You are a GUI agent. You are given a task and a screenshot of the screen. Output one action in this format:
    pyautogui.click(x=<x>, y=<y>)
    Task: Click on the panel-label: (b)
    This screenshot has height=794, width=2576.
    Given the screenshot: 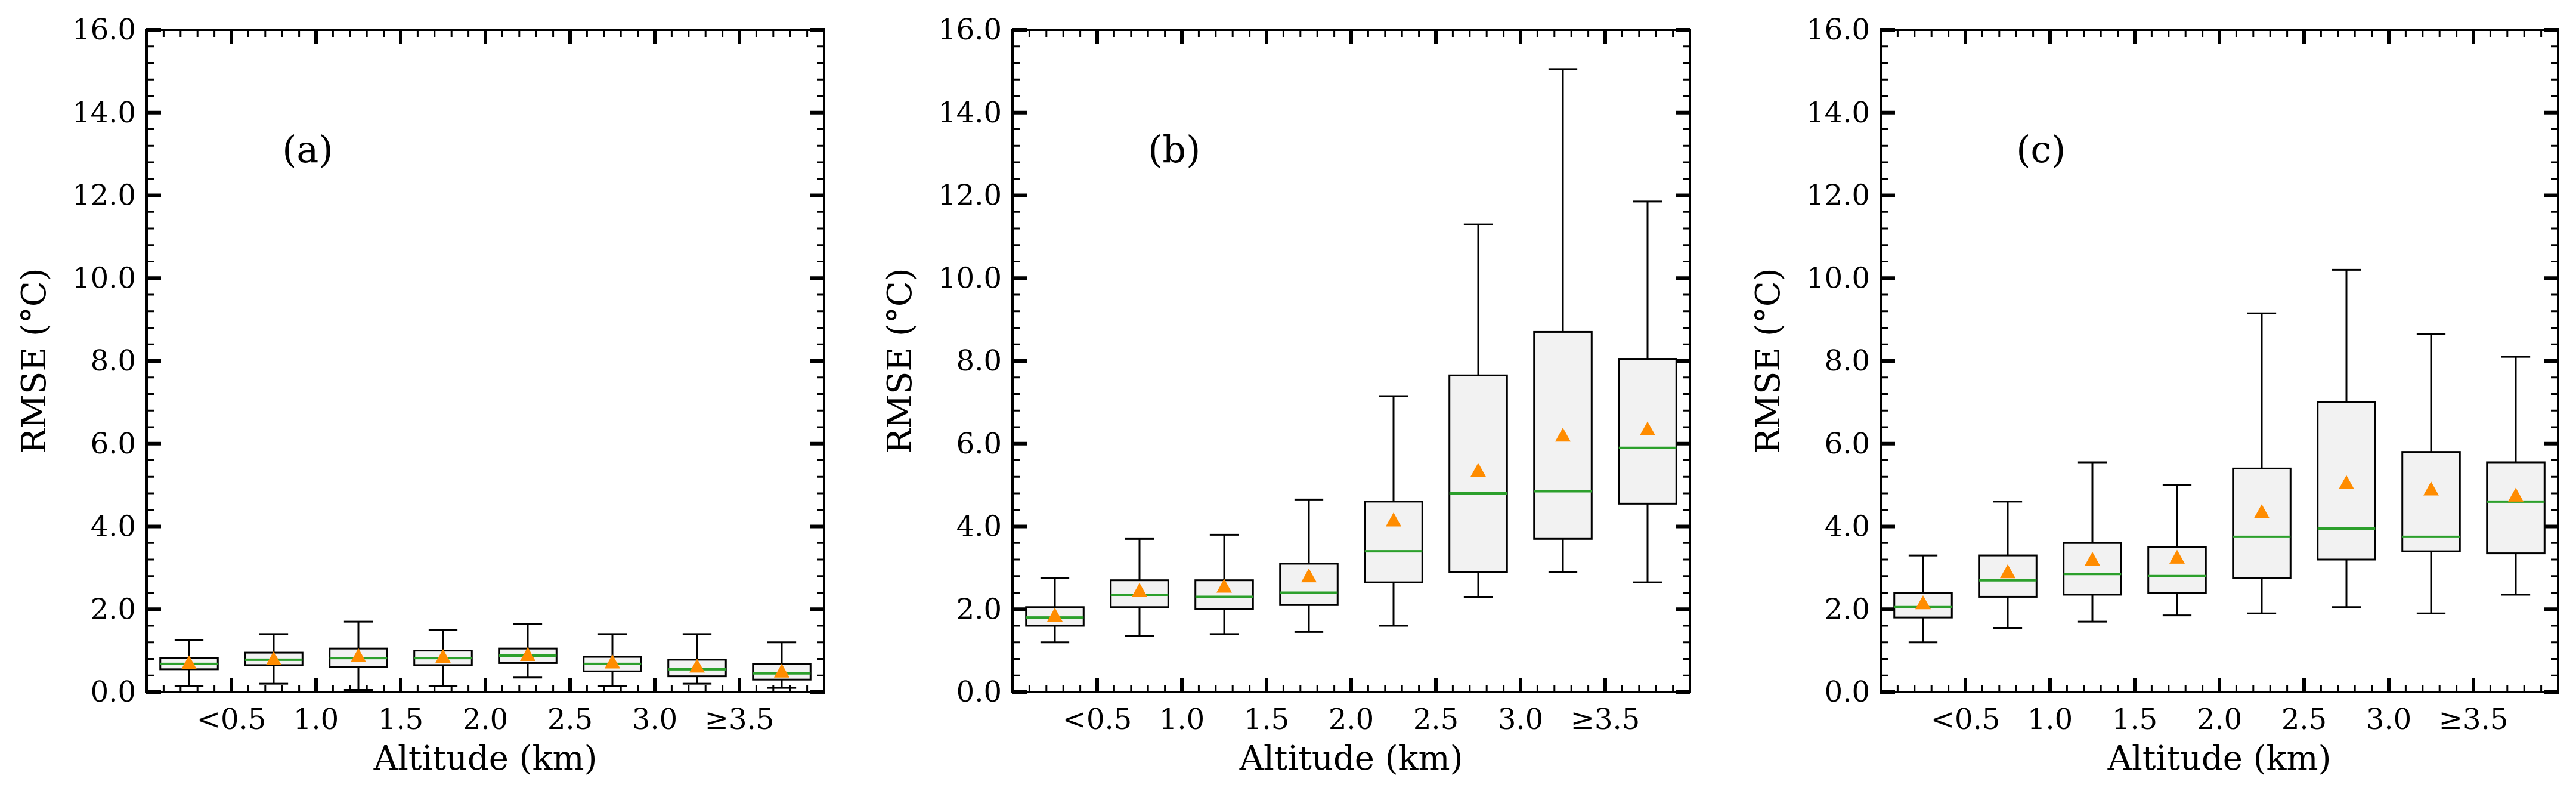 What is the action you would take?
    pyautogui.click(x=1174, y=149)
    